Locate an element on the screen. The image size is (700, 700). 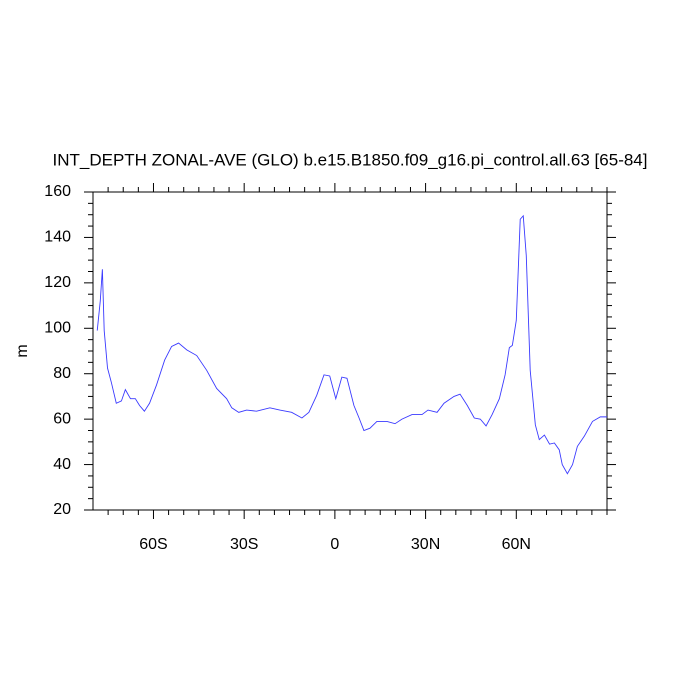
y-tick-label: 160 is located at coordinates (57, 191).